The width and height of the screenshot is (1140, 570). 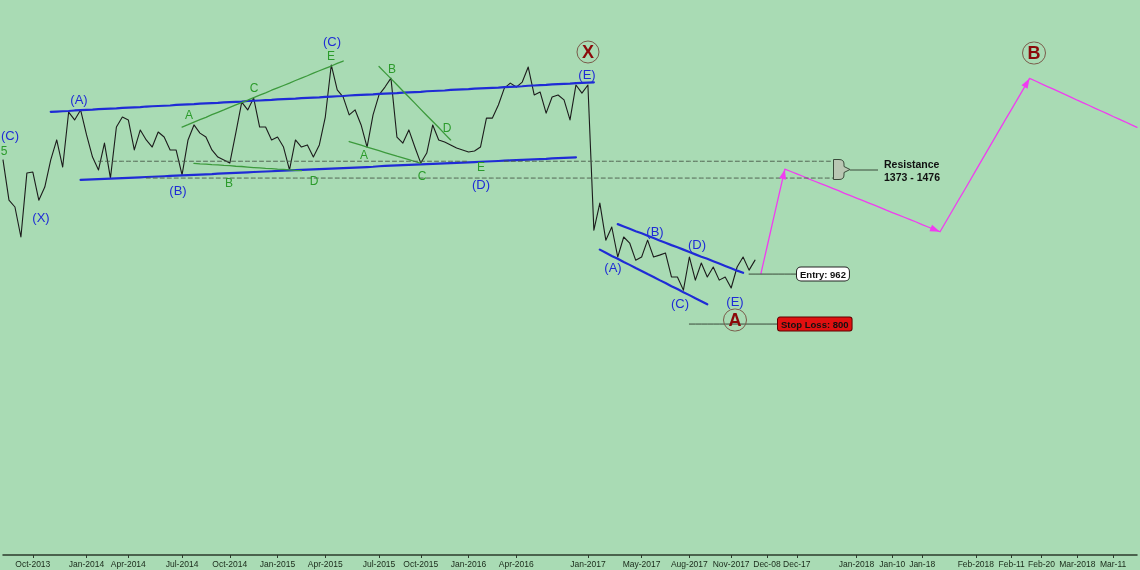 I want to click on x-tick-label: Oct-2015, so click(x=421, y=563).